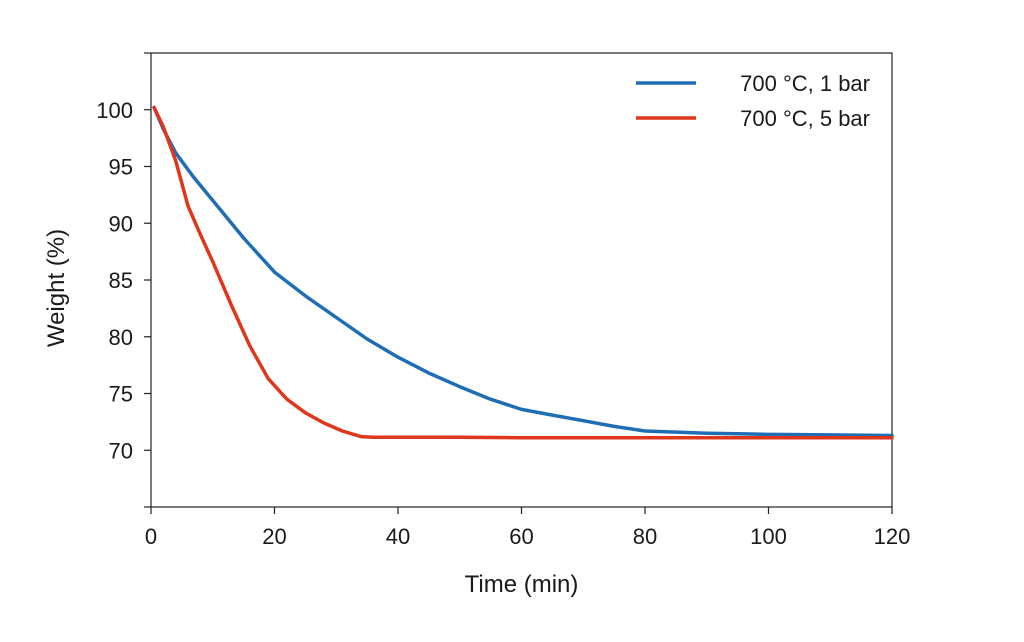 The image size is (1024, 642). What do you see at coordinates (121, 337) in the screenshot?
I see `y-tick-label: 80` at bounding box center [121, 337].